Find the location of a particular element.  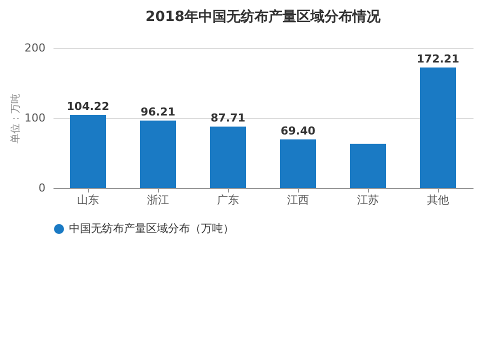

data-label: 96.21 is located at coordinates (158, 112).